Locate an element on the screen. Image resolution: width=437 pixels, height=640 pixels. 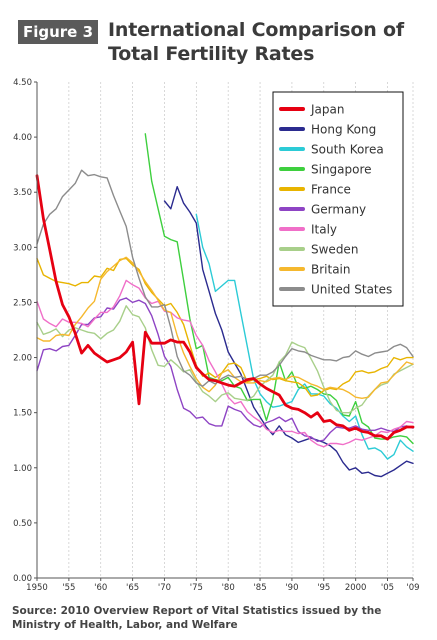
y-tick-label: 0.00 is located at coordinates (22, 579).